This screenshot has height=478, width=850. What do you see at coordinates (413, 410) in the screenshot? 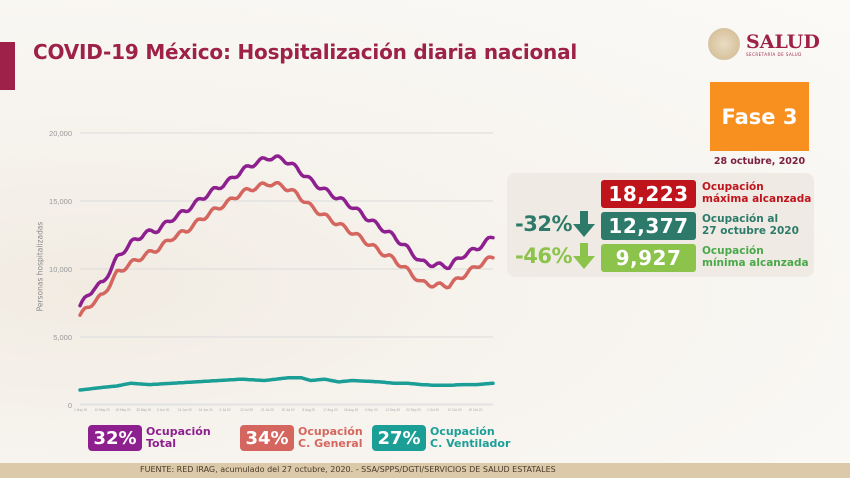
I see `x-tick-label: 22 Sep 20` at bounding box center [413, 410].